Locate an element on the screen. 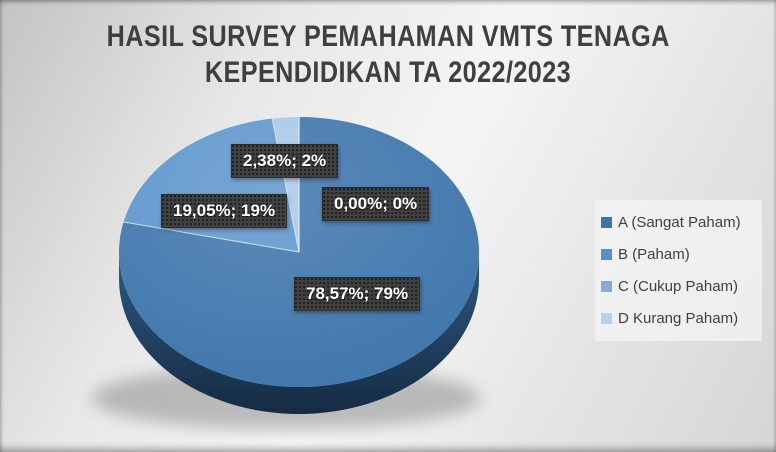  legend-item-d: D Kurang Paham) is located at coordinates (681, 318).